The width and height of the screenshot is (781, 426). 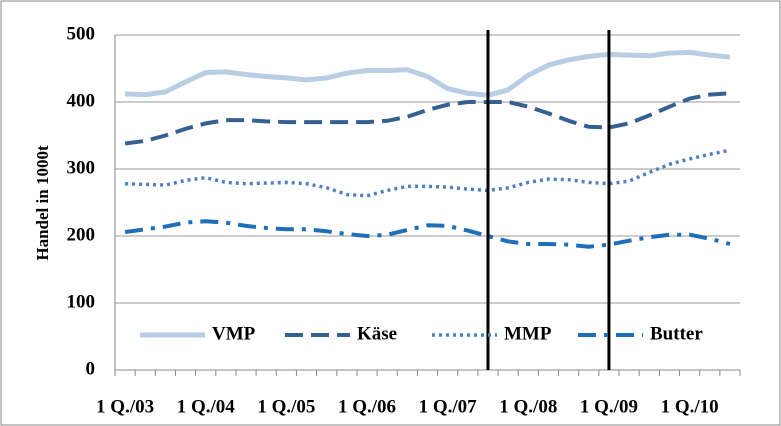 I want to click on y-tick-label: 300, so click(x=81, y=167).